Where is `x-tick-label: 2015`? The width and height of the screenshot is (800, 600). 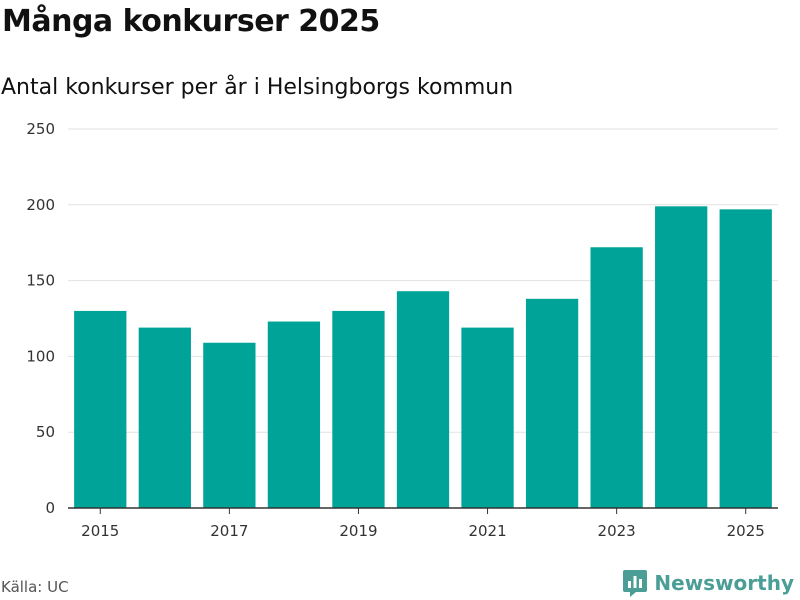
x-tick-label: 2015 is located at coordinates (100, 531).